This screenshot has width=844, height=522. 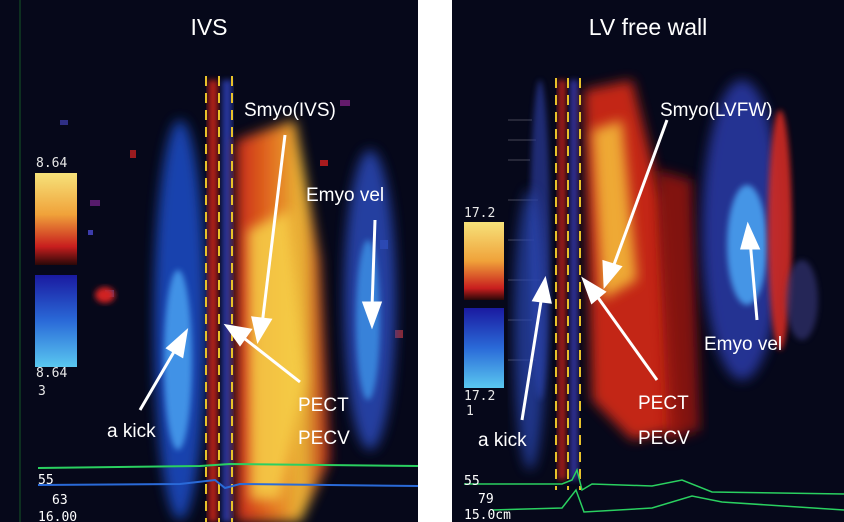 What do you see at coordinates (480, 396) in the screenshot?
I see `scale-min-label: 17.2` at bounding box center [480, 396].